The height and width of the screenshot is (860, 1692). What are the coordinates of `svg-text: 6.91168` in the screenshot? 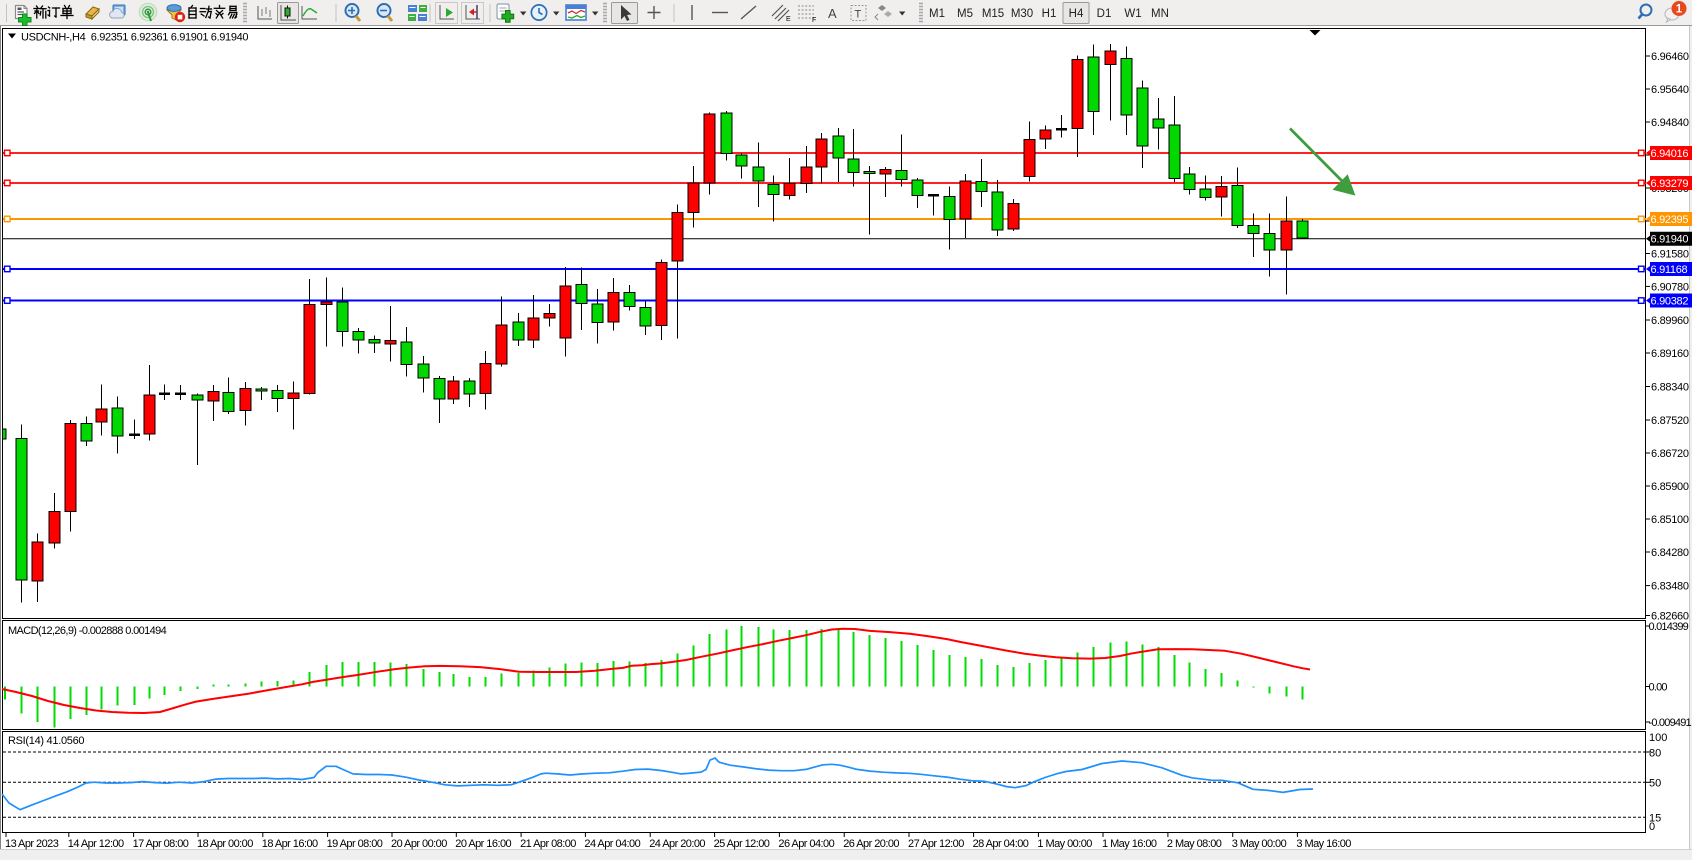 It's located at (1669, 270).